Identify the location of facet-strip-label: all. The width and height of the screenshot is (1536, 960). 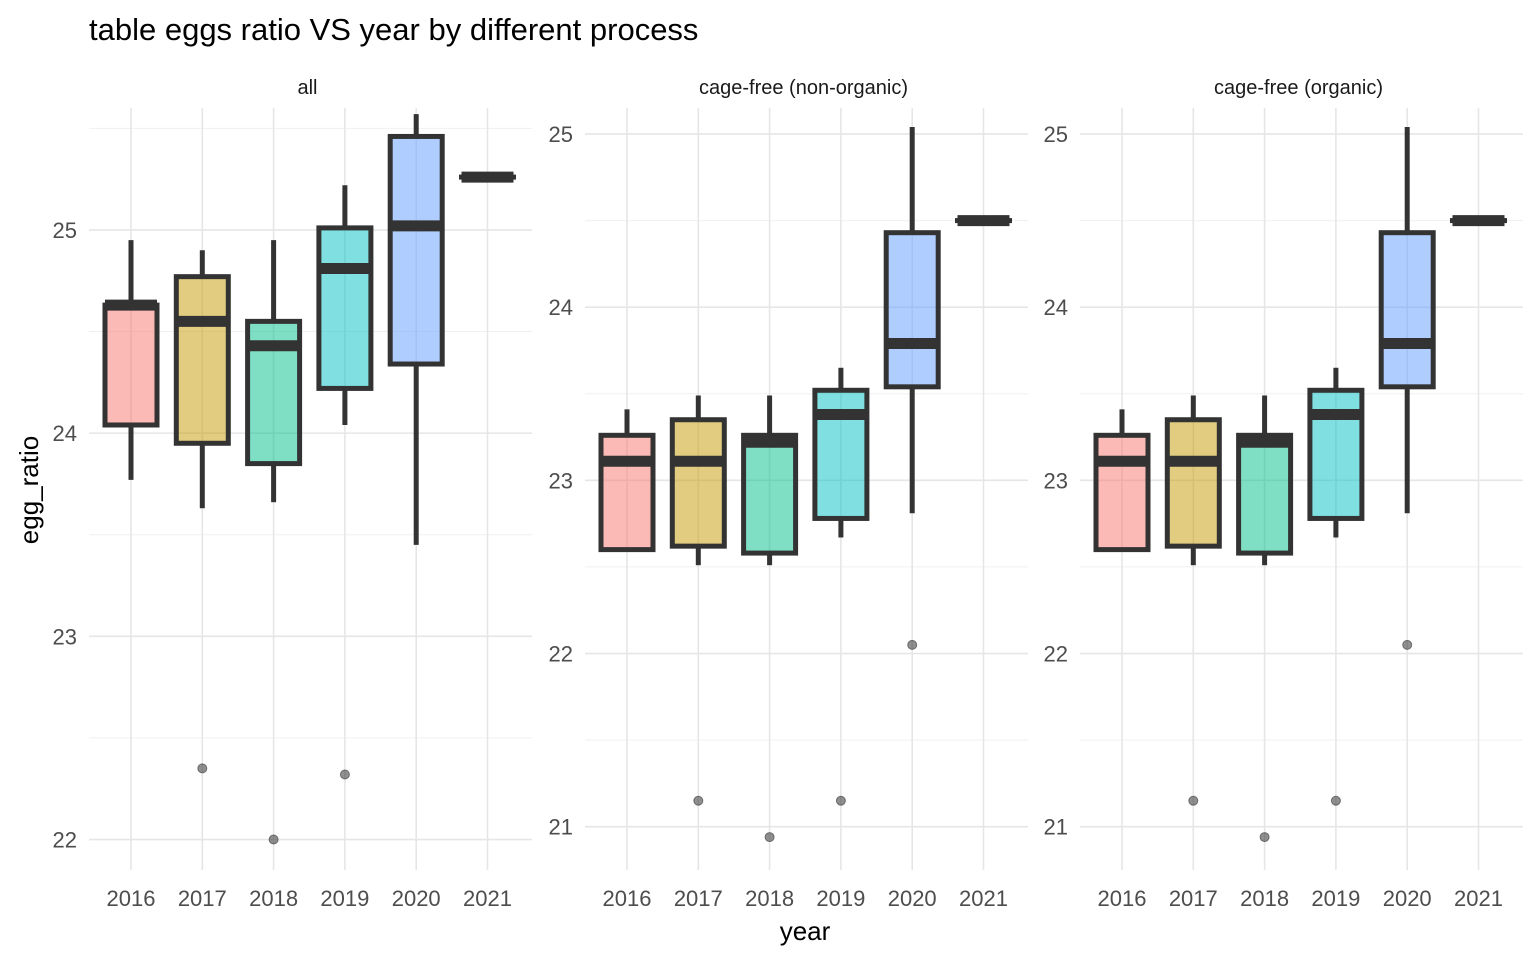
(307, 88).